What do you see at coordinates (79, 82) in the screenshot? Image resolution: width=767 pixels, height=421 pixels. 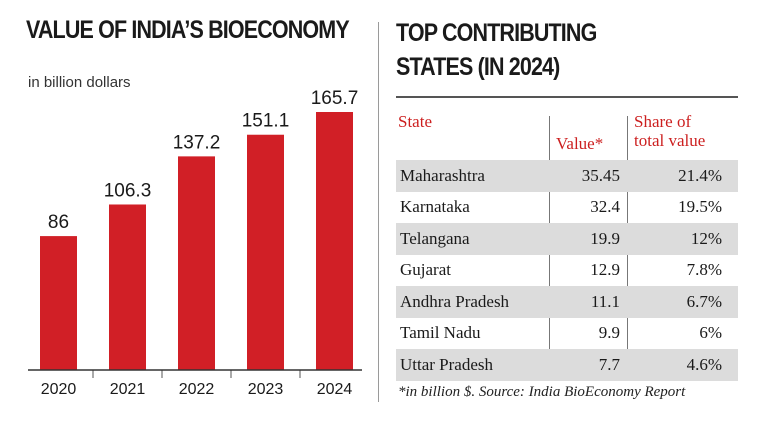 I see `unit-label: in billion dollars` at bounding box center [79, 82].